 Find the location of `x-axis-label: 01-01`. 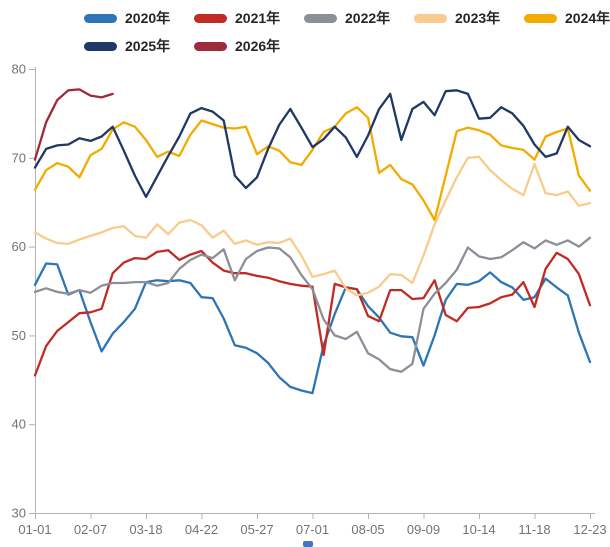

x-axis-label: 01-01 is located at coordinates (34, 529).